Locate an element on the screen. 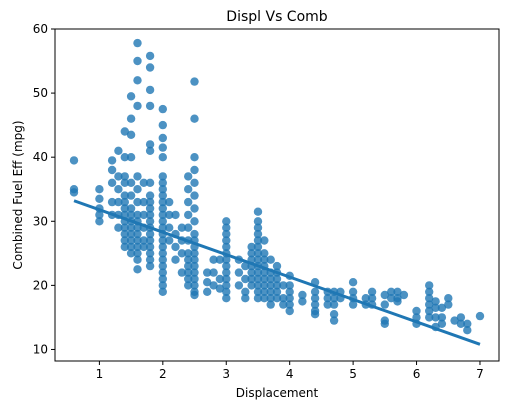 Image resolution: width=515 pixels, height=408 pixels. y-tick-label: 60 is located at coordinates (40, 29).